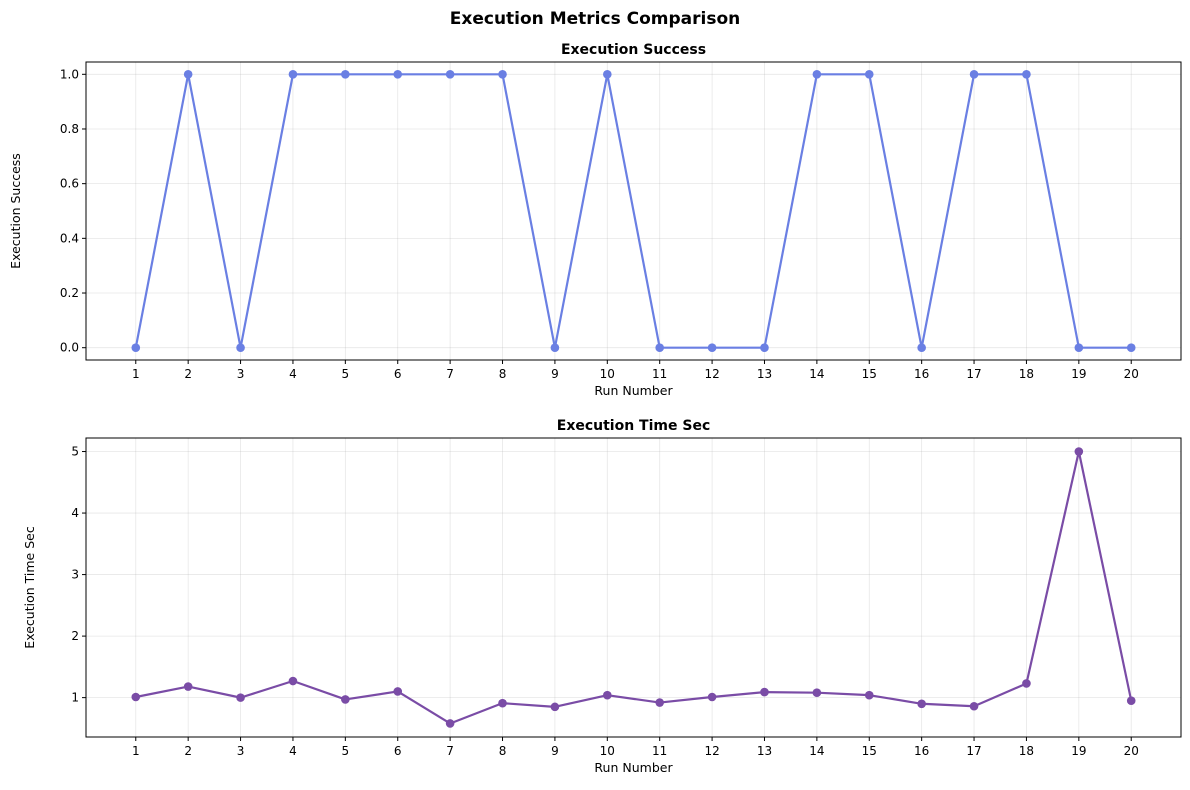 The image size is (1190, 790). I want to click on y-tick-label: 0.6, so click(69, 184).